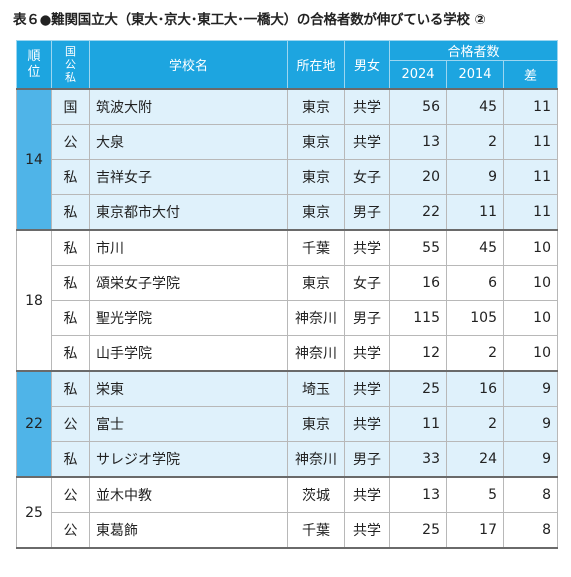  What do you see at coordinates (475, 177) in the screenshot?
I see `count-2014-cell: 9` at bounding box center [475, 177].